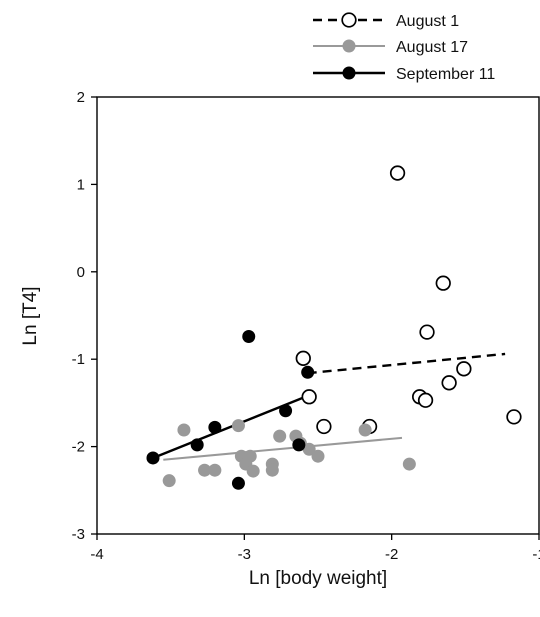 The image size is (540, 617). Describe the element at coordinates (318, 578) in the screenshot. I see `x-axis-title: Ln [body weight]` at that location.